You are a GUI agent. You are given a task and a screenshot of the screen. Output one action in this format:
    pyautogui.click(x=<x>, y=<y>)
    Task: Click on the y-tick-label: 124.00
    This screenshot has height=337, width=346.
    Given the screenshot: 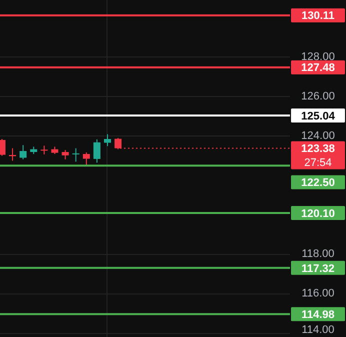 What is the action you would take?
    pyautogui.click(x=318, y=136)
    